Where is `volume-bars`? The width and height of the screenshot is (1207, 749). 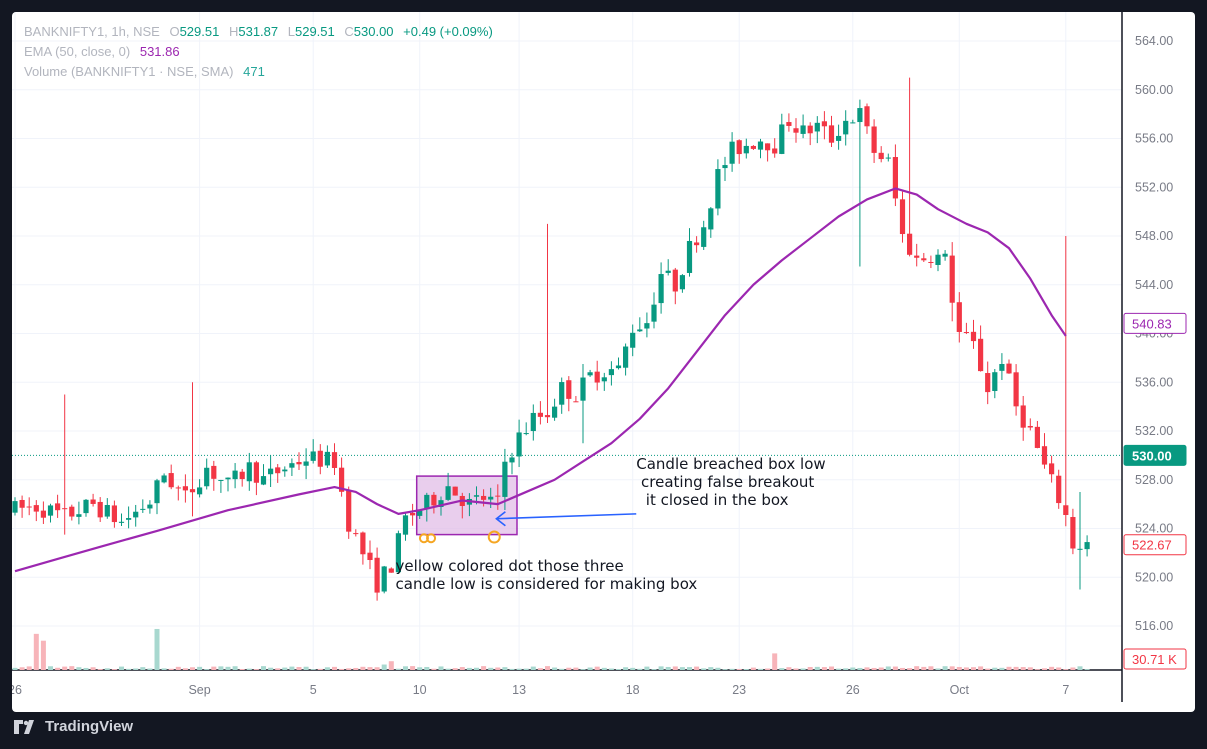 volume-bars is located at coordinates (551, 649).